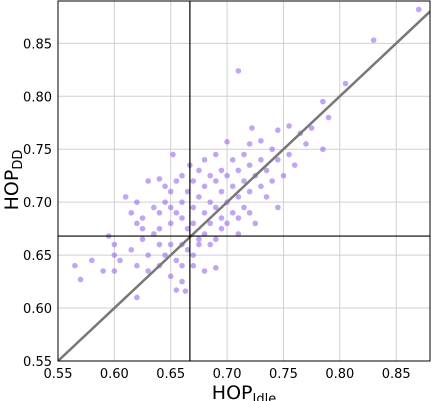 The height and width of the screenshot is (401, 431). I want to click on y-tick-label: 0.75, so click(37, 150).